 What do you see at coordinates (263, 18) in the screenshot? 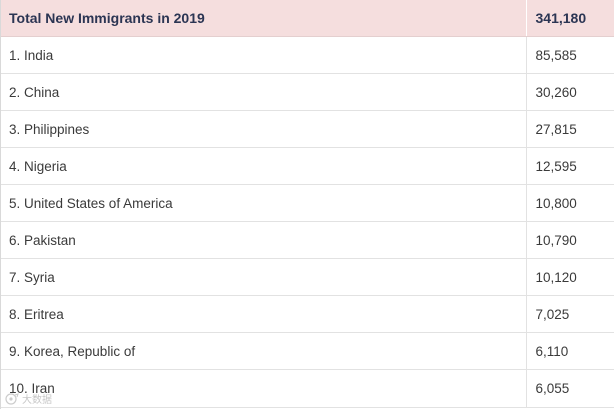
I see `header-label: Total New Immigrants in 2019` at bounding box center [263, 18].